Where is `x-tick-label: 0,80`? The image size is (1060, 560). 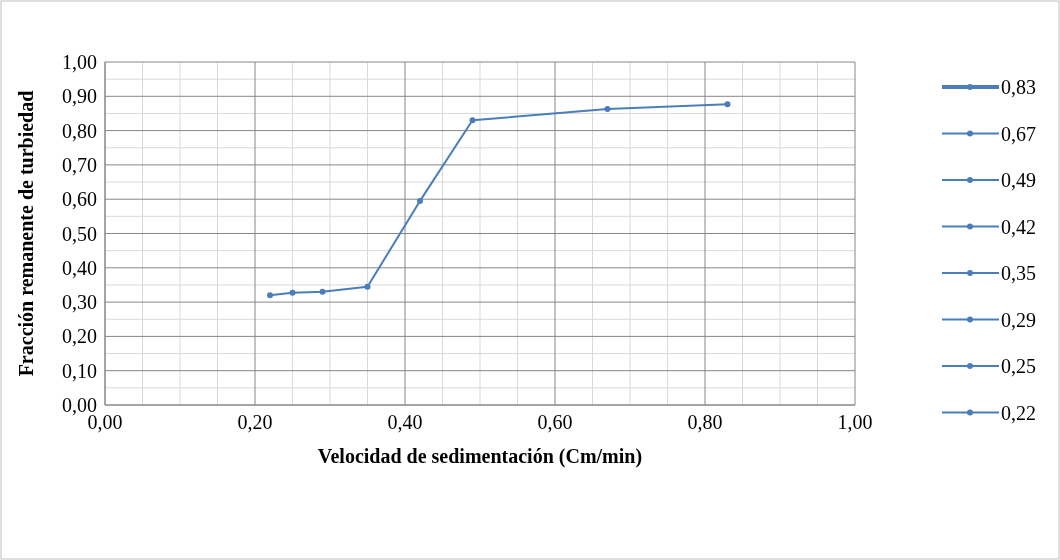 x-tick-label: 0,80 is located at coordinates (705, 422).